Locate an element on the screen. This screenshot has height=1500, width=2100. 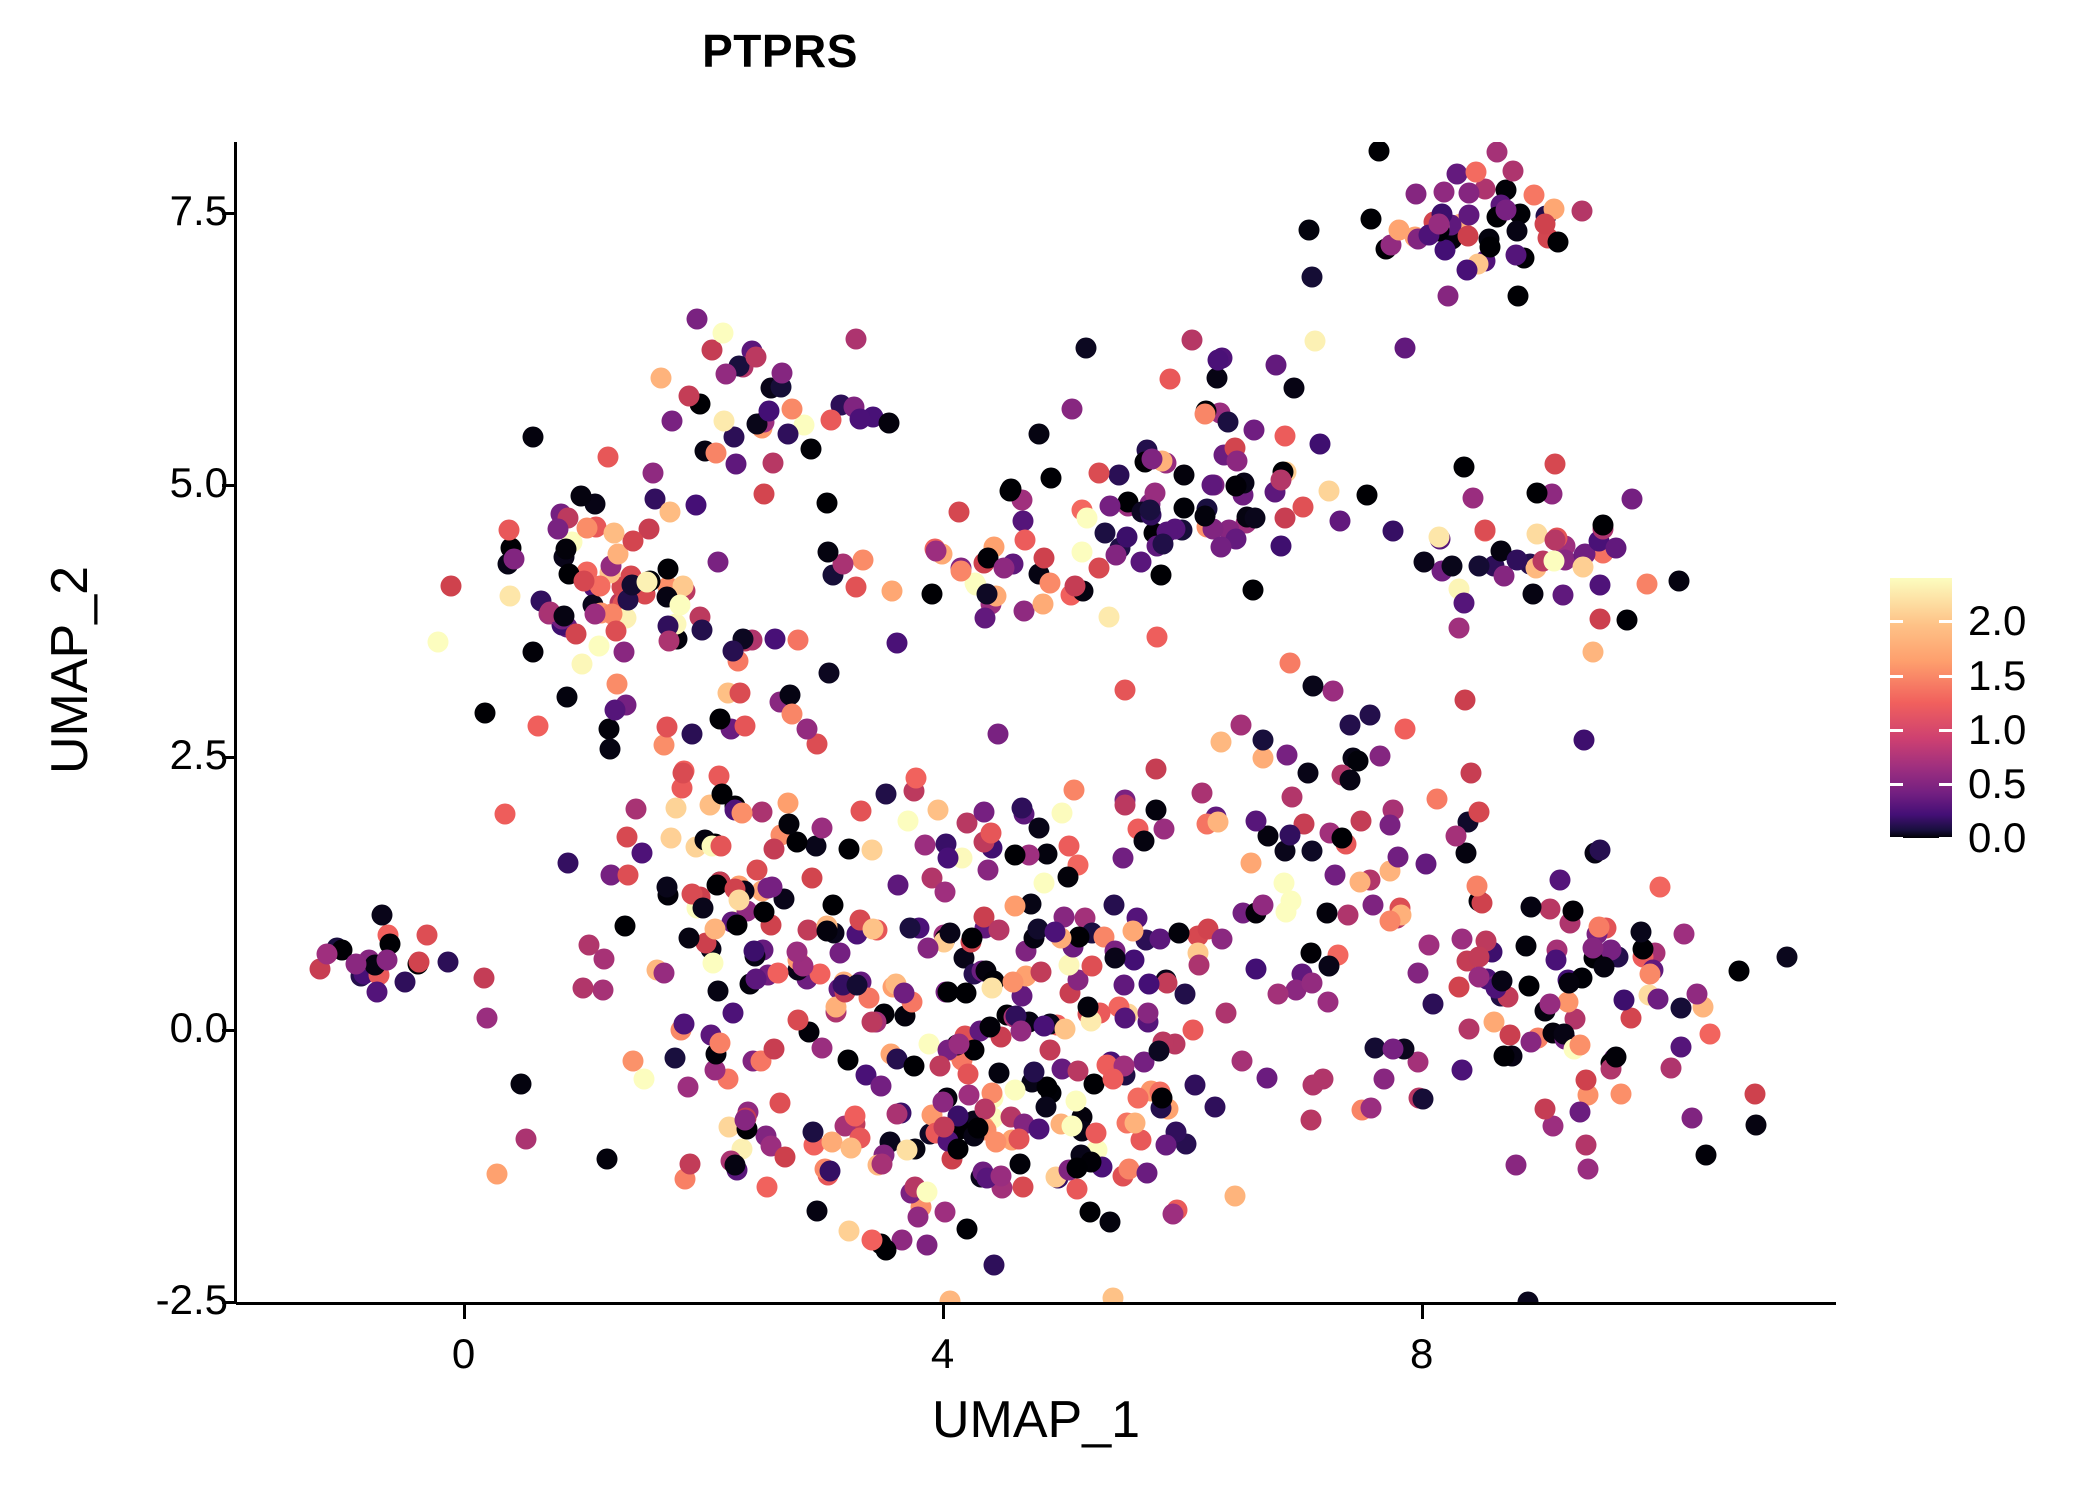
y-tick-label: 0.0 is located at coordinates (198, 1027).